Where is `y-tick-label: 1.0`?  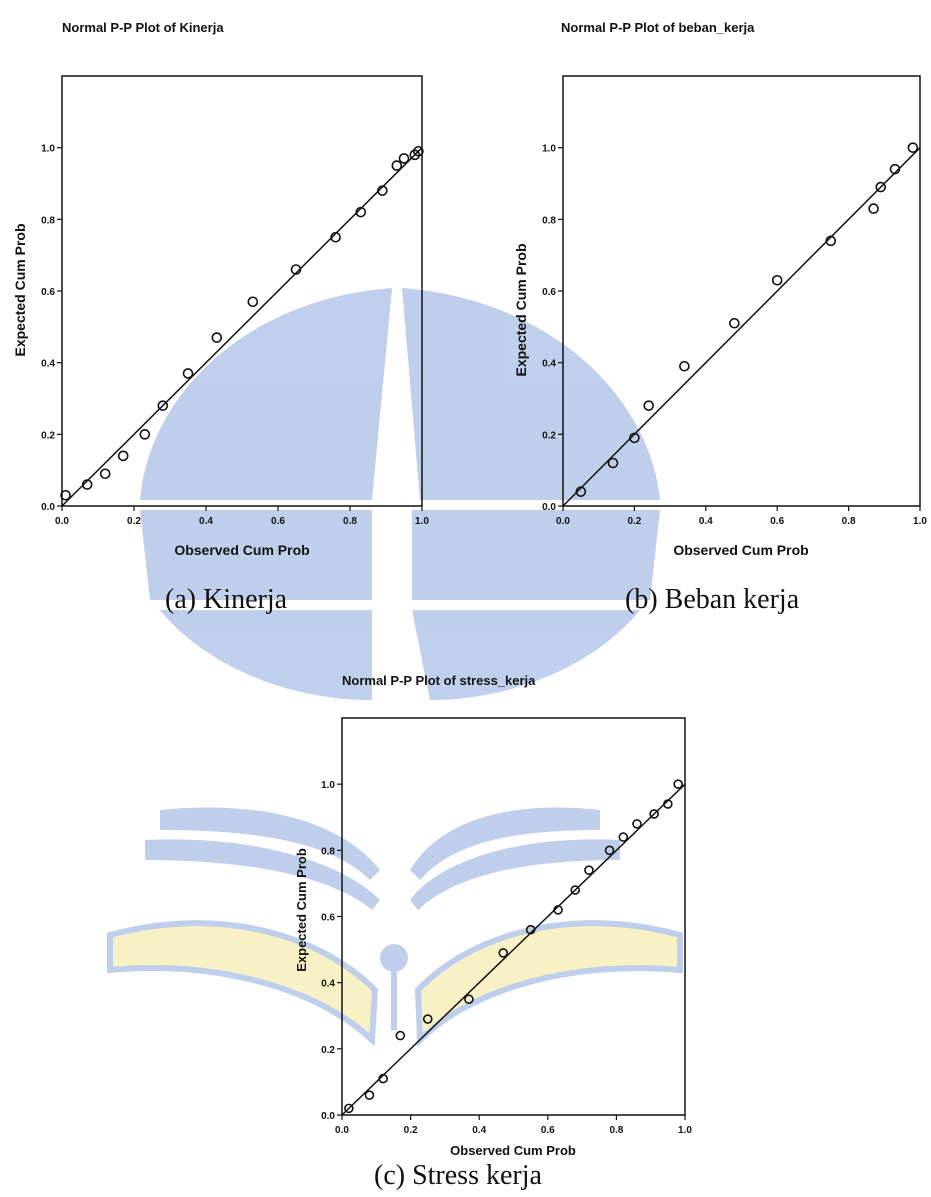
y-tick-label: 1.0 is located at coordinates (328, 785).